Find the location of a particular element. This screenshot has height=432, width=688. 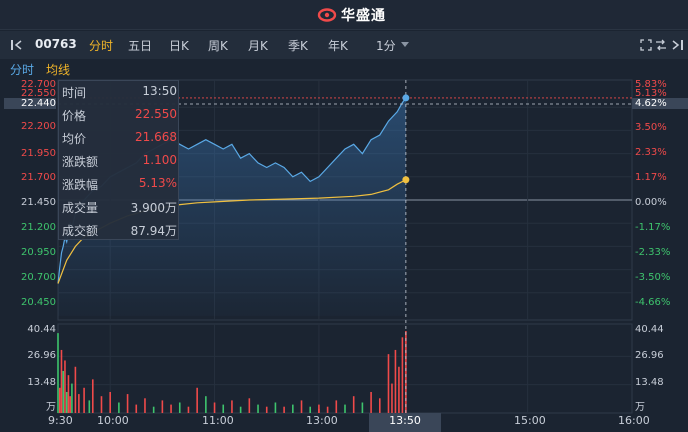

average-marker is located at coordinates (406, 180).